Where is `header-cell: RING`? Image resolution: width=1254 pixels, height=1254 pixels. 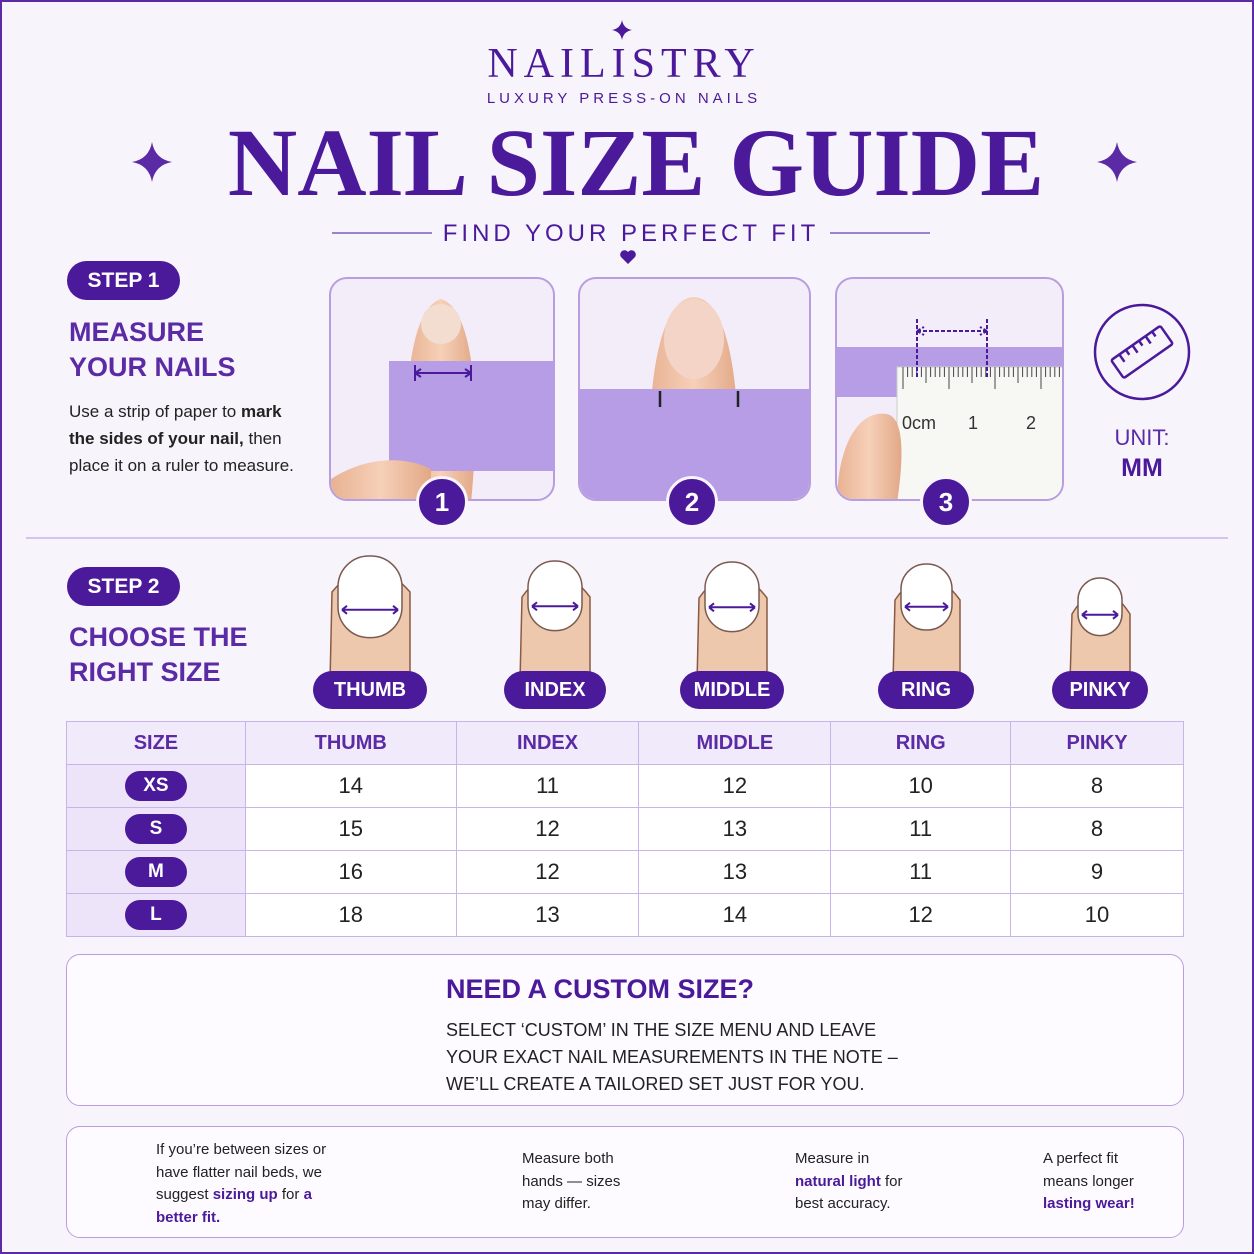 header-cell: RING is located at coordinates (921, 743).